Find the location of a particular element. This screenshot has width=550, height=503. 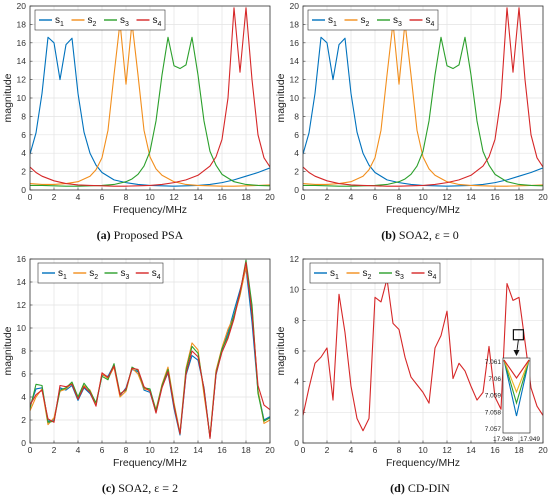

y-tick-label: 18 is located at coordinates (295, 24).